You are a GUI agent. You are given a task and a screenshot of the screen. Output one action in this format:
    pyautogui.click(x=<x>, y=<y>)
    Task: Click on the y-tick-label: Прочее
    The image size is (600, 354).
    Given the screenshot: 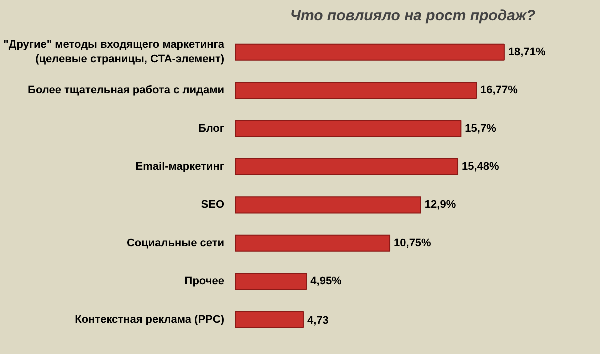 What is the action you would take?
    pyautogui.click(x=204, y=282)
    